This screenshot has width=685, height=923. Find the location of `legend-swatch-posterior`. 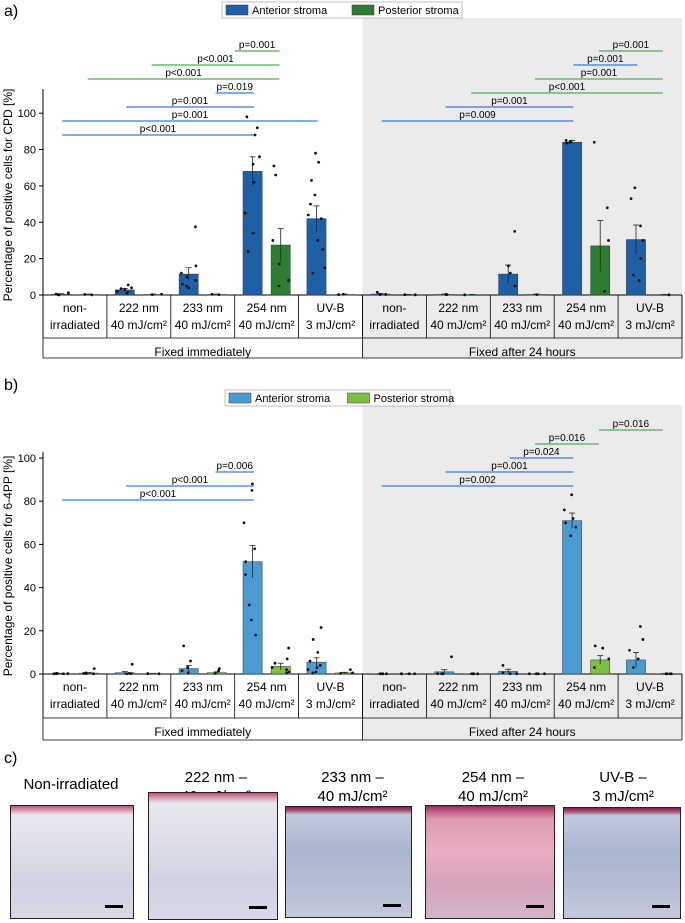

legend-swatch-posterior is located at coordinates (363, 10).